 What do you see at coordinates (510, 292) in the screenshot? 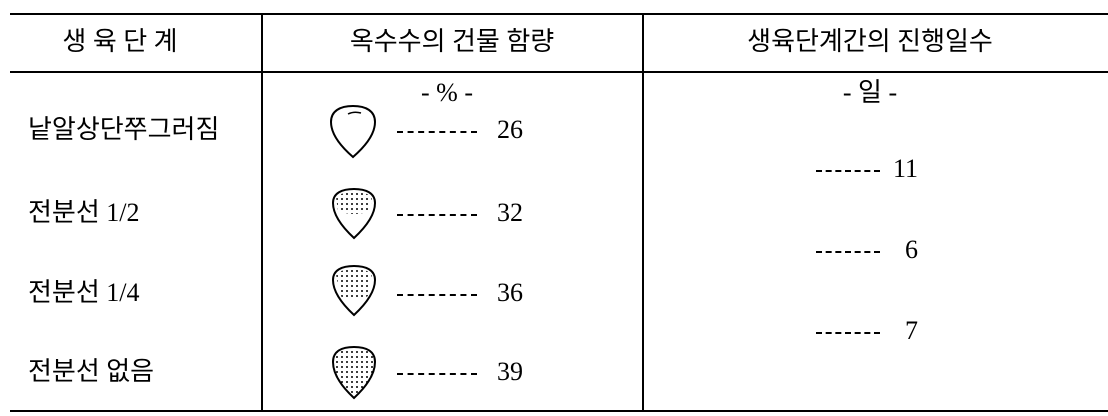
I see `dry-matter: 36` at bounding box center [510, 292].